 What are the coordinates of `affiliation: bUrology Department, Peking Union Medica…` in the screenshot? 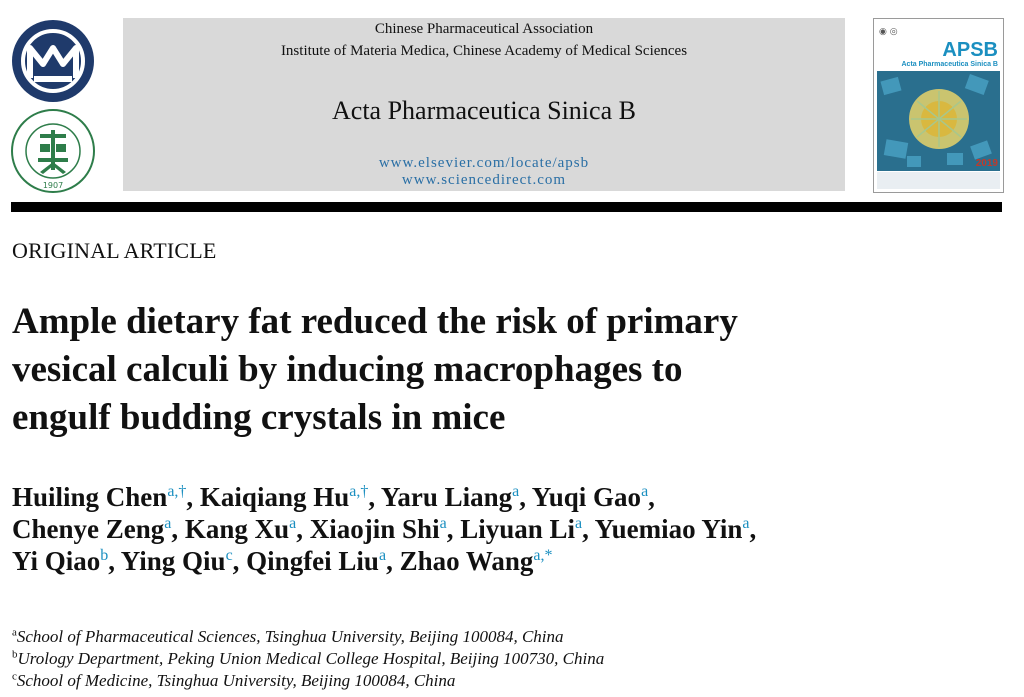 It's located at (512, 659).